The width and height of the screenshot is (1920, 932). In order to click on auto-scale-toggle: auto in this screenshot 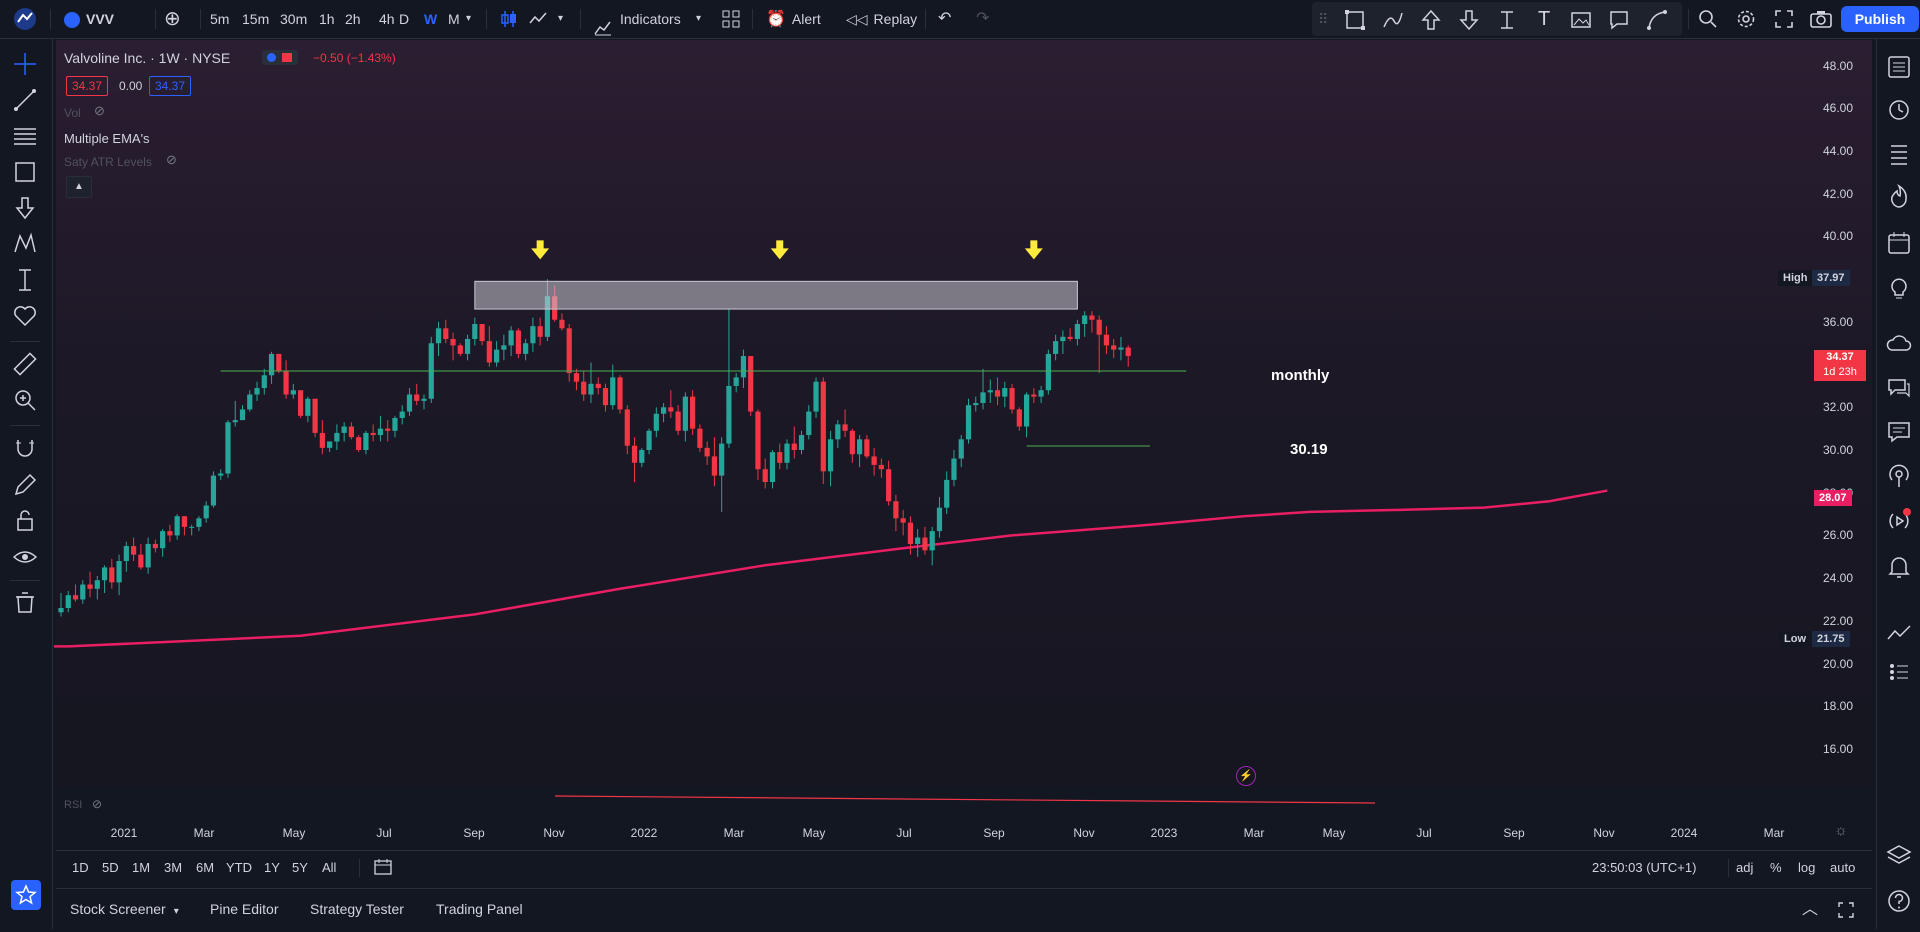, I will do `click(1843, 867)`.